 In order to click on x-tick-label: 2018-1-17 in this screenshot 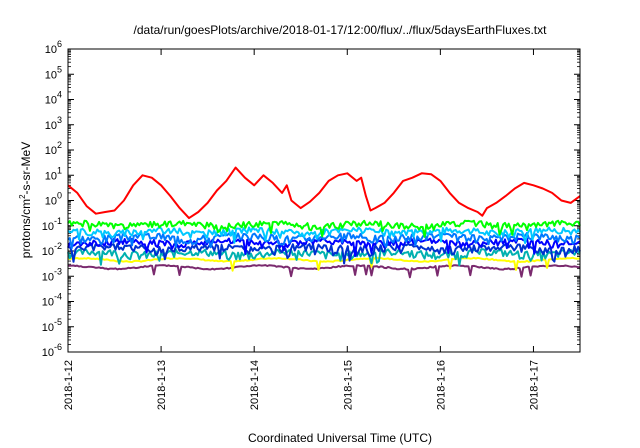, I will do `click(534, 385)`.